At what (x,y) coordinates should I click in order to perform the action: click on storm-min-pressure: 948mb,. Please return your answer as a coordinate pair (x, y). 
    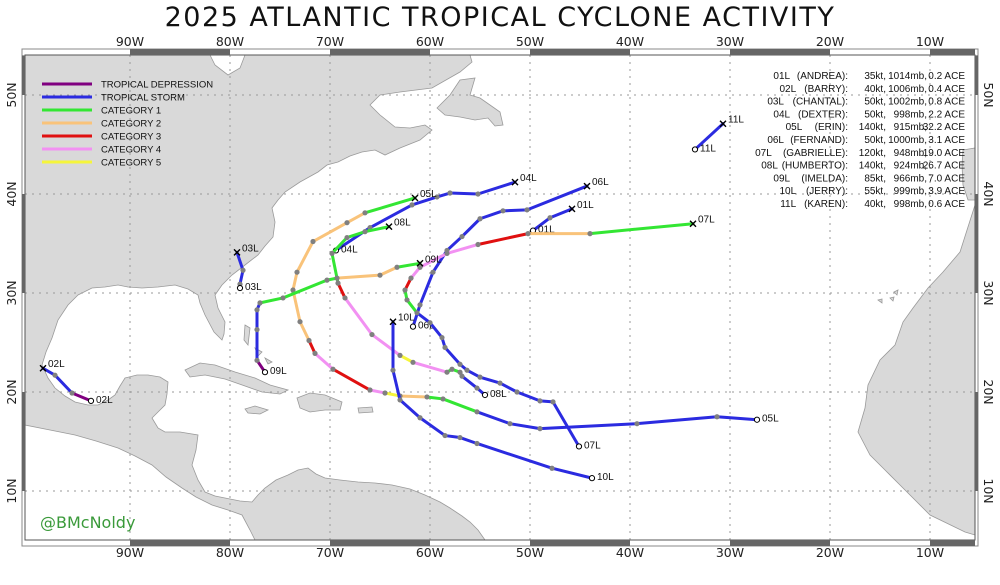
    Looking at the image, I should click on (910, 153).